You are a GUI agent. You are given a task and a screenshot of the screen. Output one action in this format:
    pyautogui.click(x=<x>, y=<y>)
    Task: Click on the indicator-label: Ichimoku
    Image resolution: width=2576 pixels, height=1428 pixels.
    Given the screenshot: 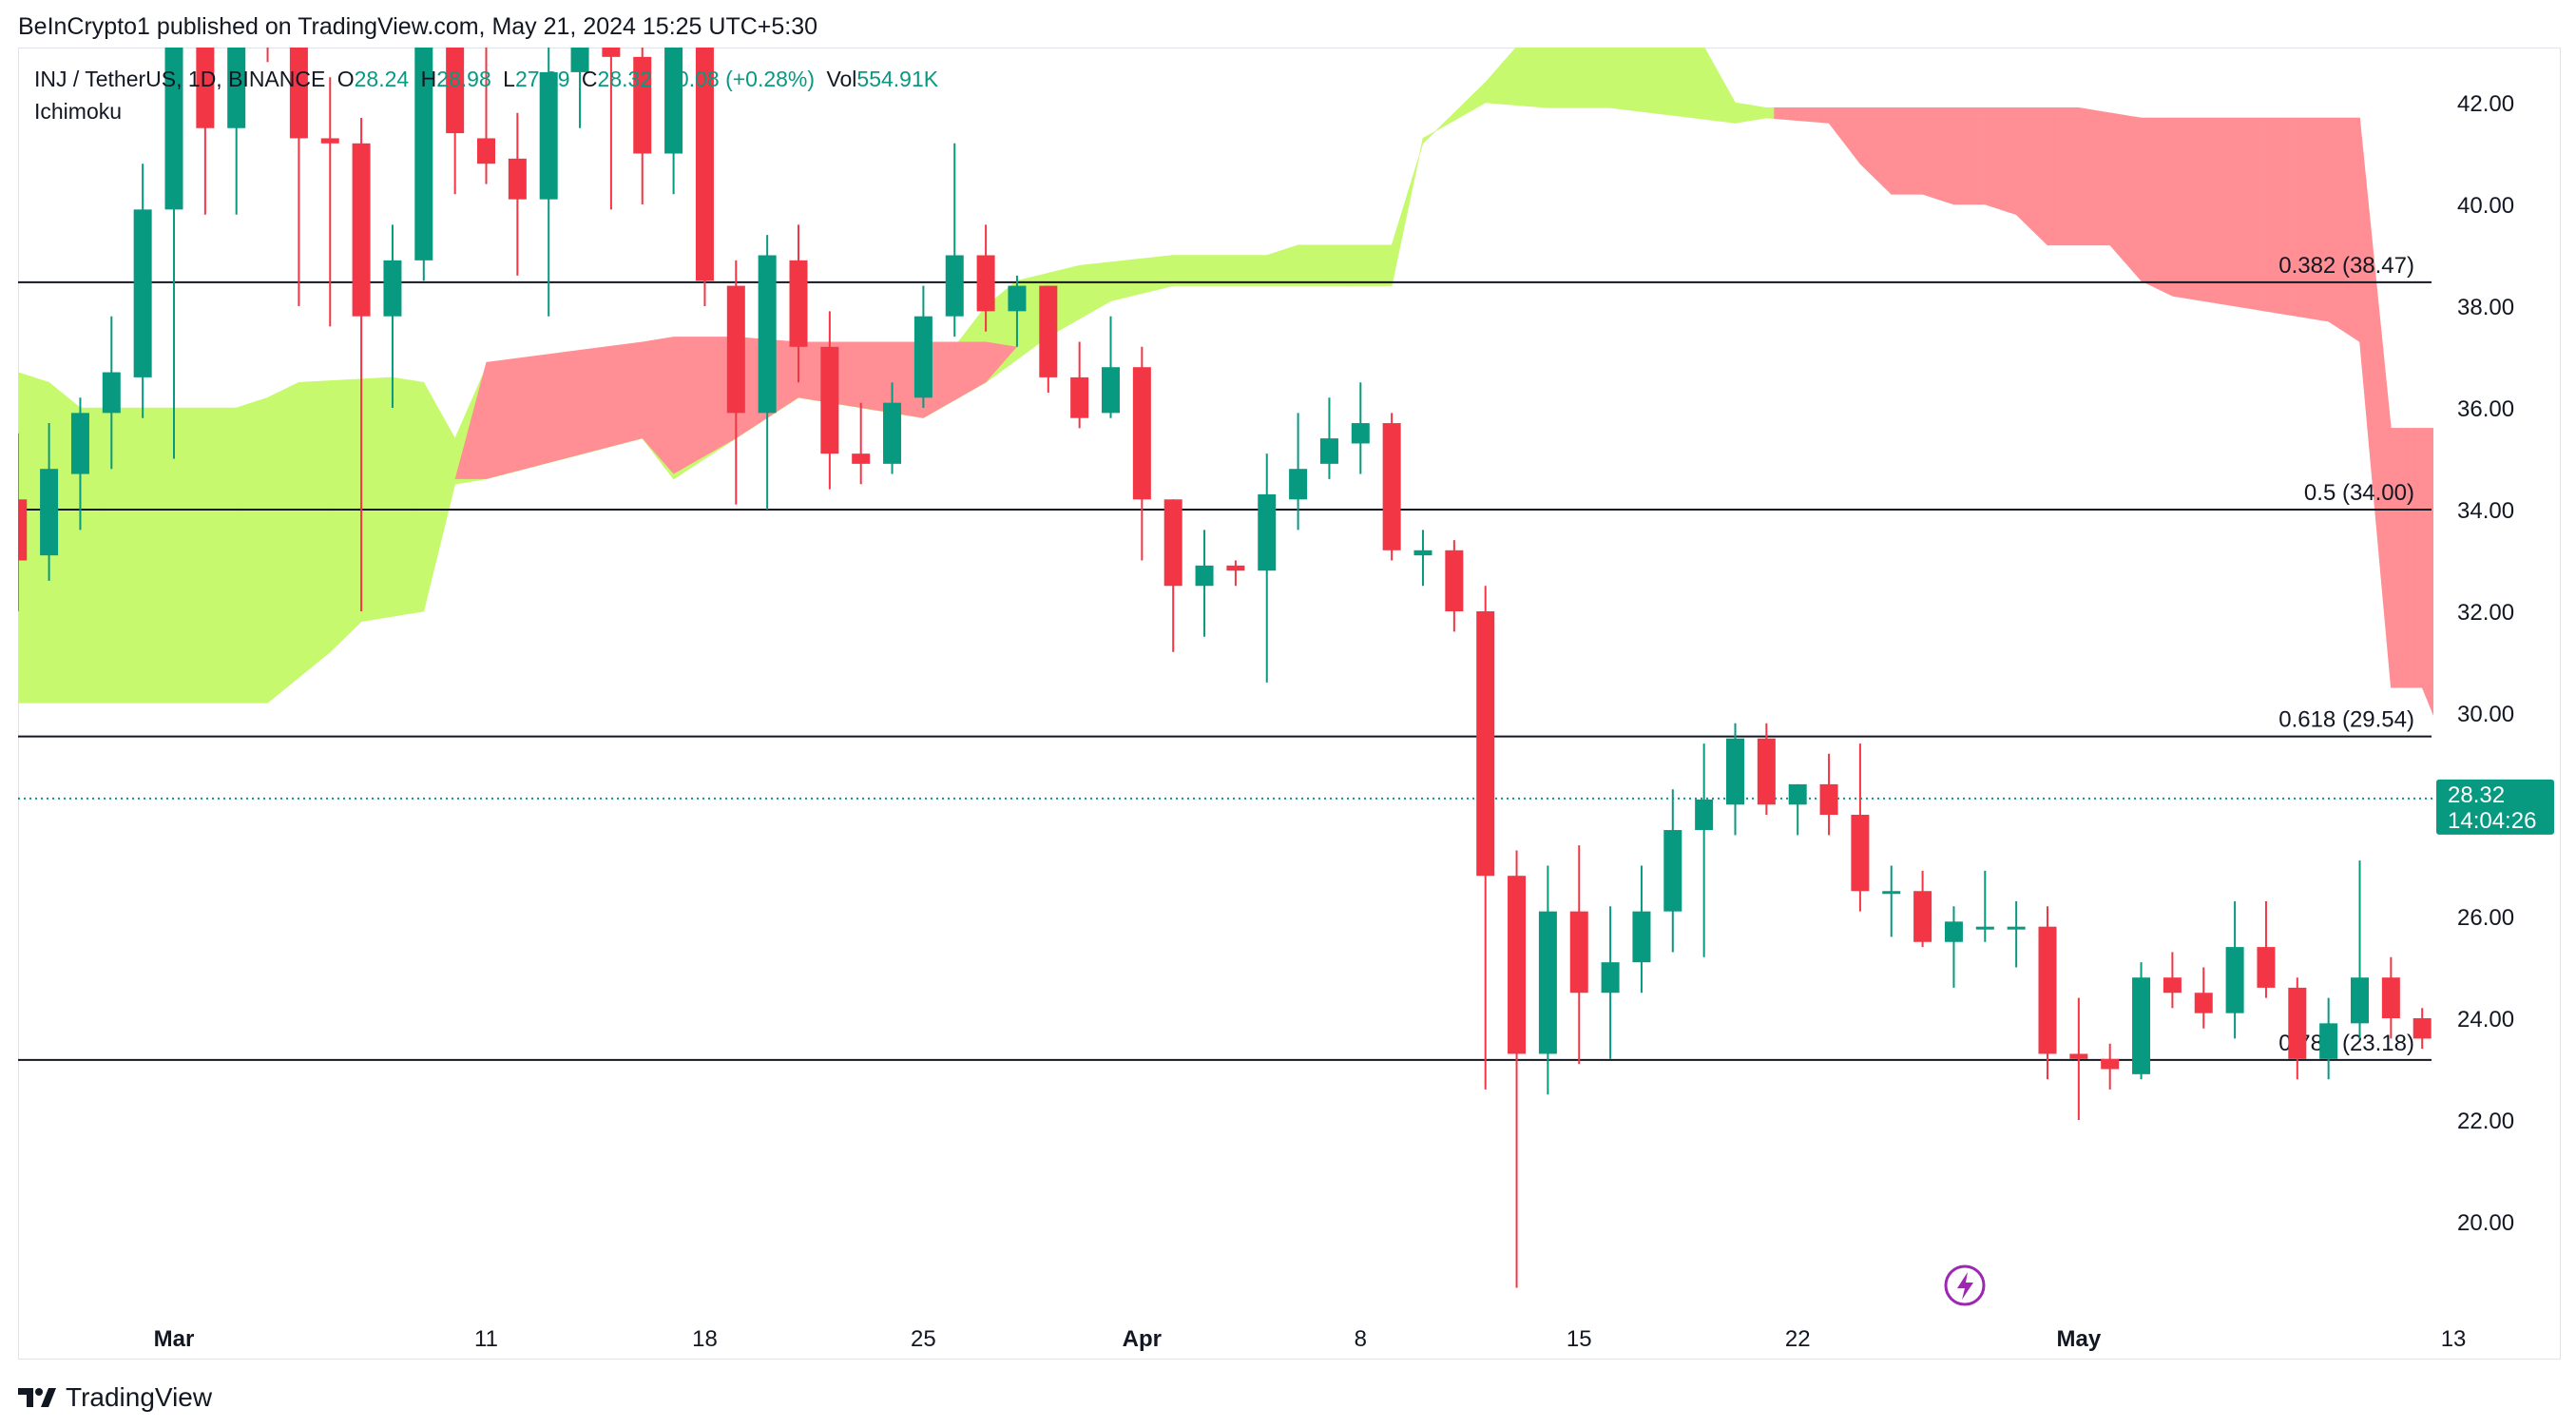 What is the action you would take?
    pyautogui.click(x=78, y=112)
    